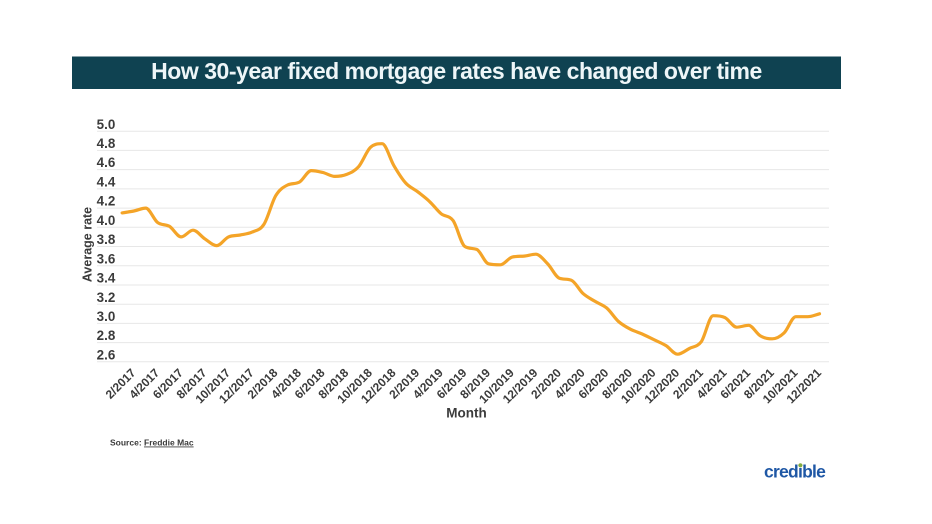 The width and height of the screenshot is (932, 524). Describe the element at coordinates (106, 220) in the screenshot. I see `svg-text: 4.0` at that location.